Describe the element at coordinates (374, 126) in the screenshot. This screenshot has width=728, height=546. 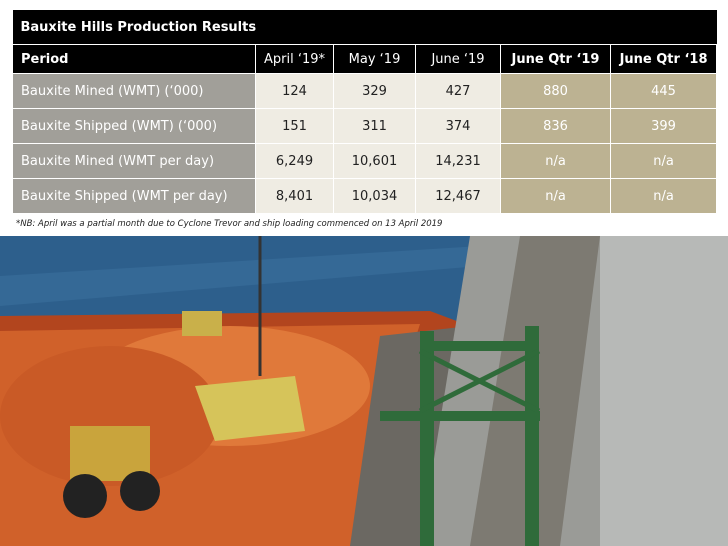
I see `table-cell: 311` at that location.